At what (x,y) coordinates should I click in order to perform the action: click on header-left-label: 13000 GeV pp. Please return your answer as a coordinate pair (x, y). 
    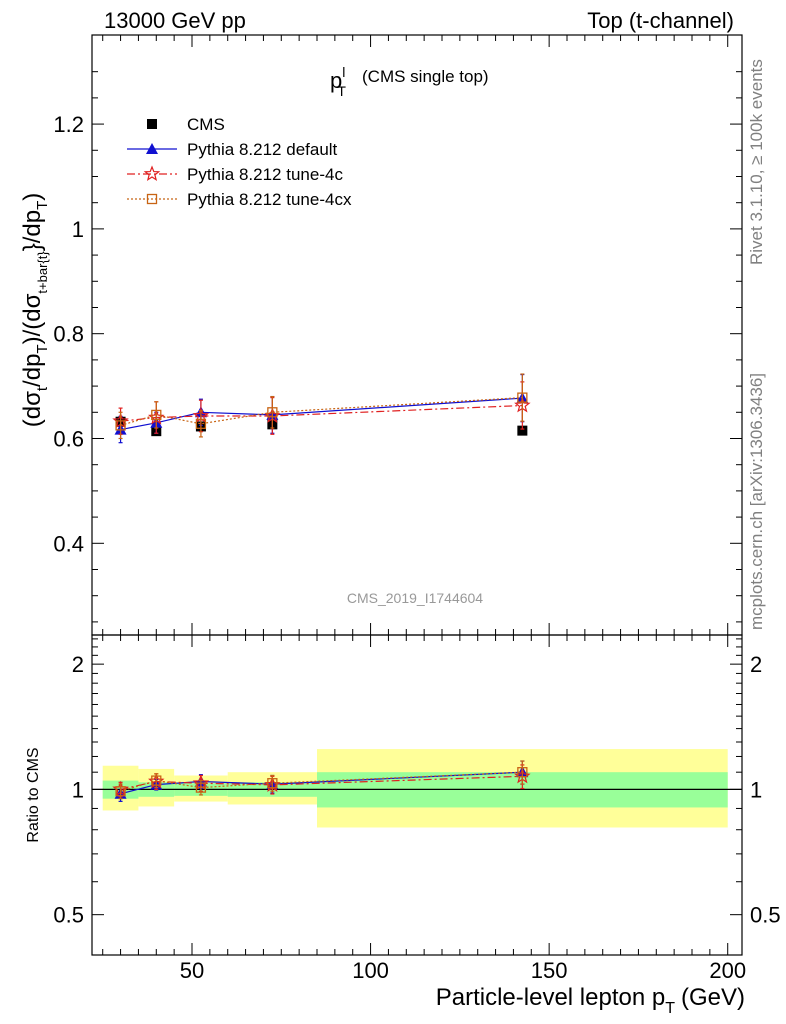
    Looking at the image, I should click on (175, 20).